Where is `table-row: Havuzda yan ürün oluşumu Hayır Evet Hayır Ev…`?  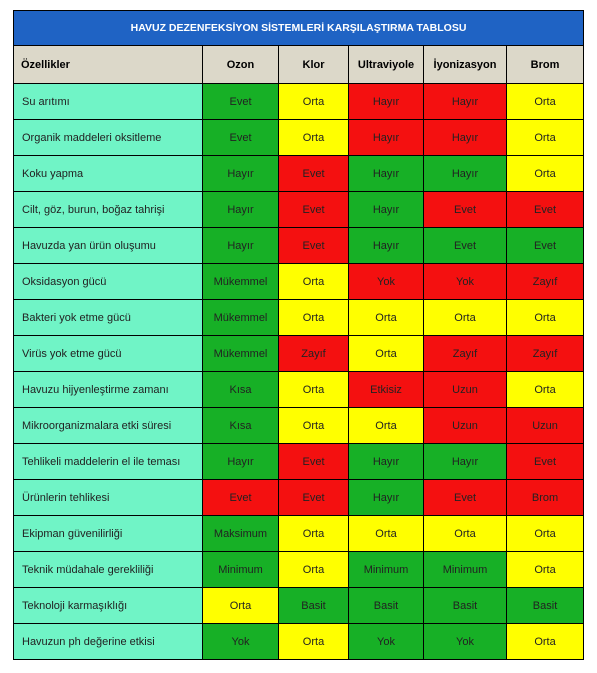 table-row: Havuzda yan ürün oluşumu Hayır Evet Hayır Ev… is located at coordinates (299, 245).